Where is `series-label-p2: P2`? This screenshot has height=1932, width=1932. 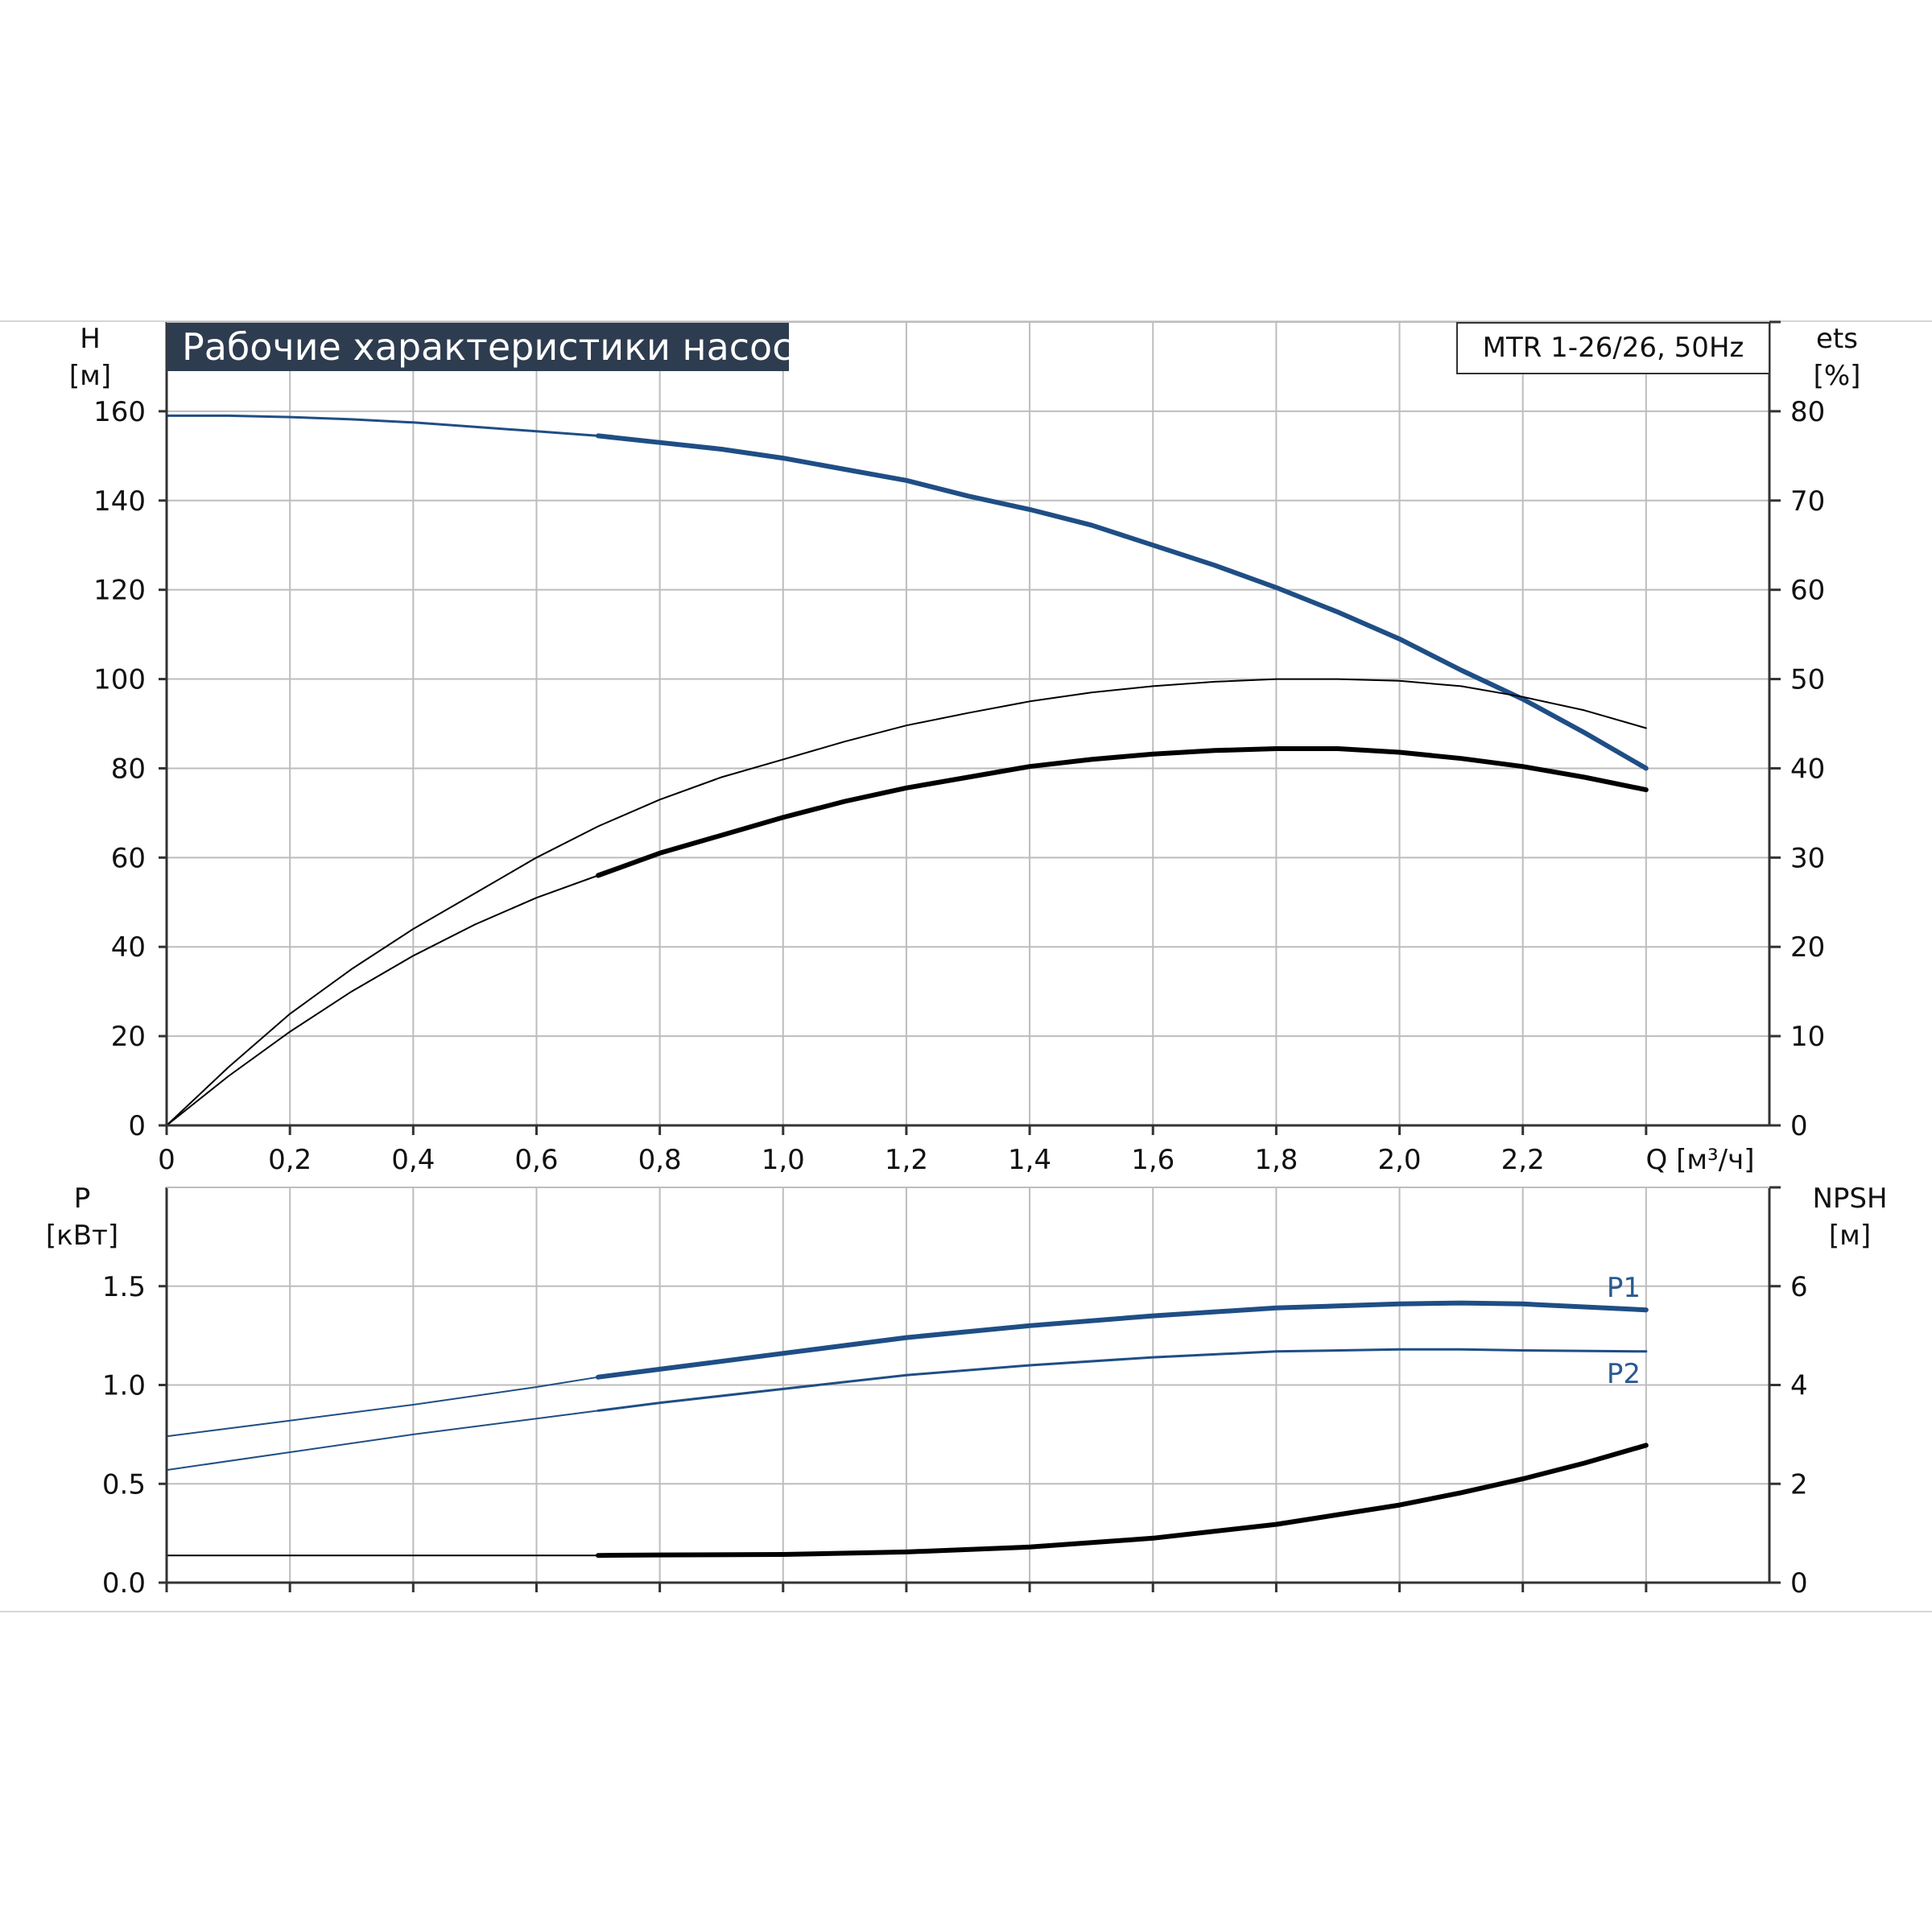 series-label-p2: P2 is located at coordinates (1624, 1374).